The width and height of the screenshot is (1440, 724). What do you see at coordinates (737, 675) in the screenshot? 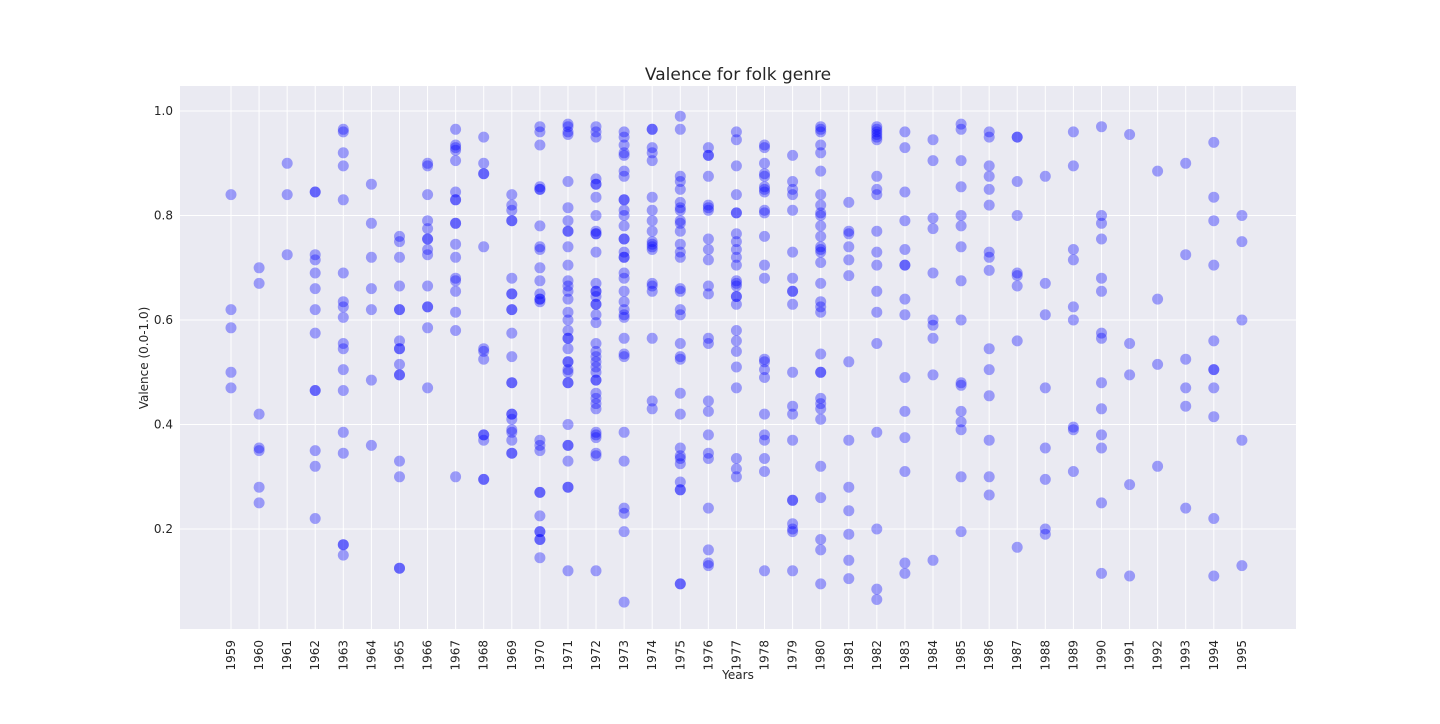
I see `x-axis-label: Years` at bounding box center [737, 675].